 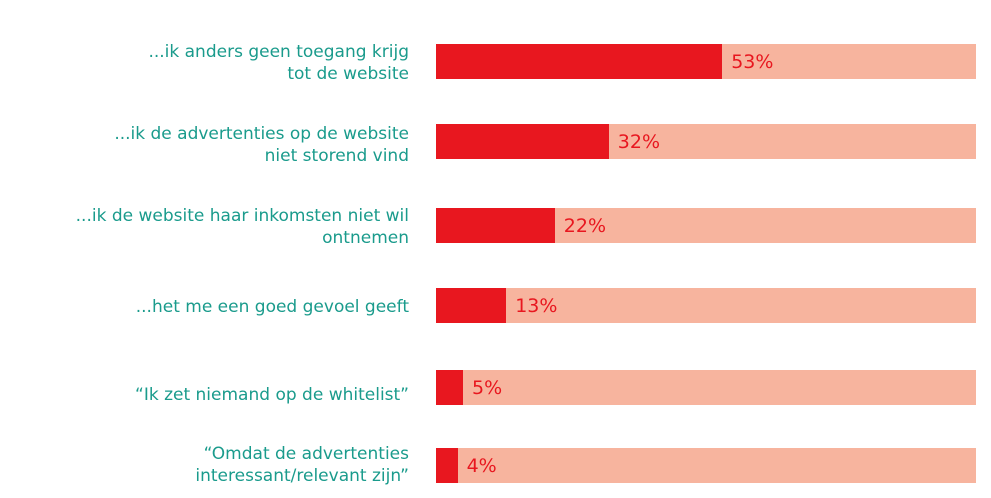 I want to click on bar-track: 4%, so click(x=706, y=465).